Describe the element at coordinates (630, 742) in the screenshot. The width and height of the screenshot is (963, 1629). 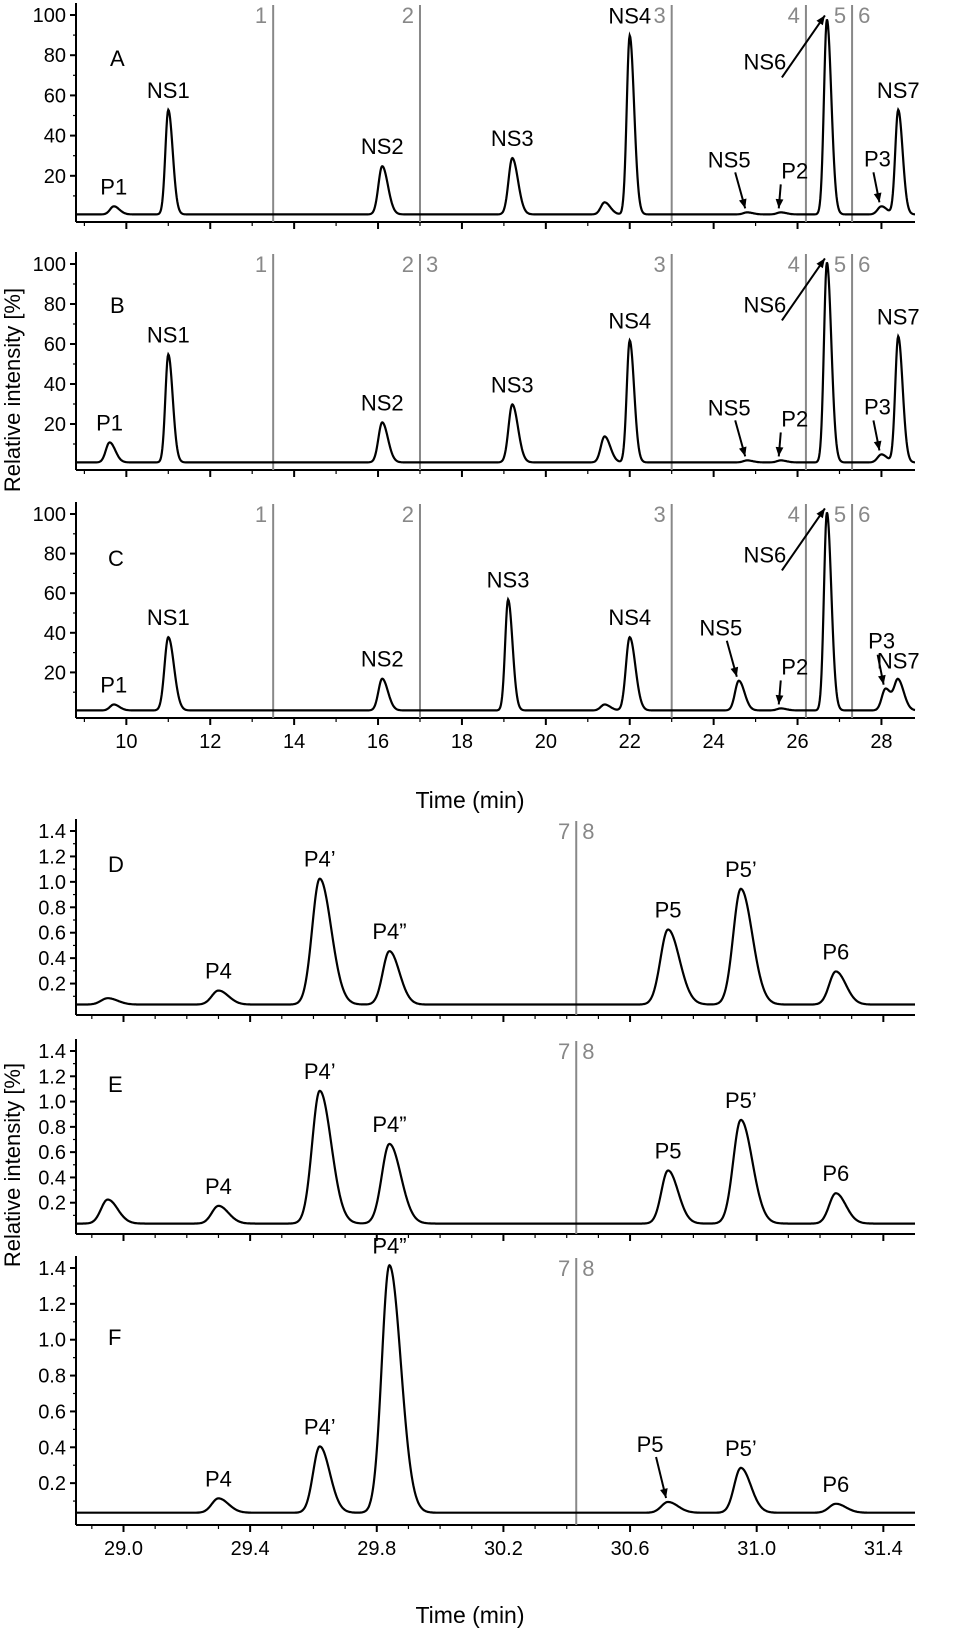
I see `x-tick-label: 22` at that location.